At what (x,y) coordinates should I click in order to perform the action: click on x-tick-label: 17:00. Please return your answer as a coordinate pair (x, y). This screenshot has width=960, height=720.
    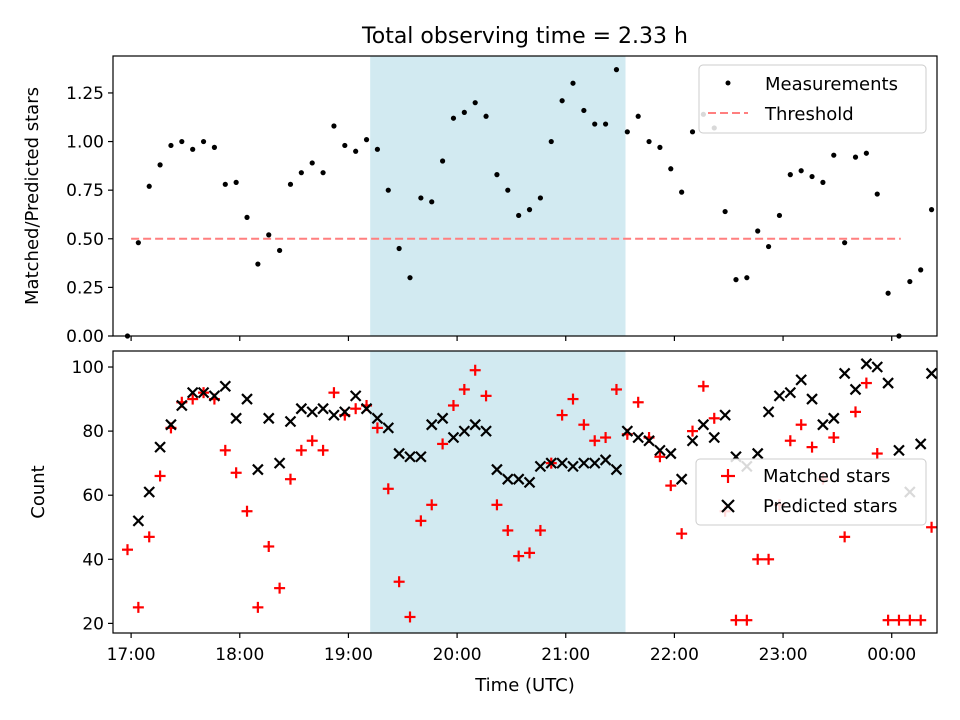
    Looking at the image, I should click on (131, 655).